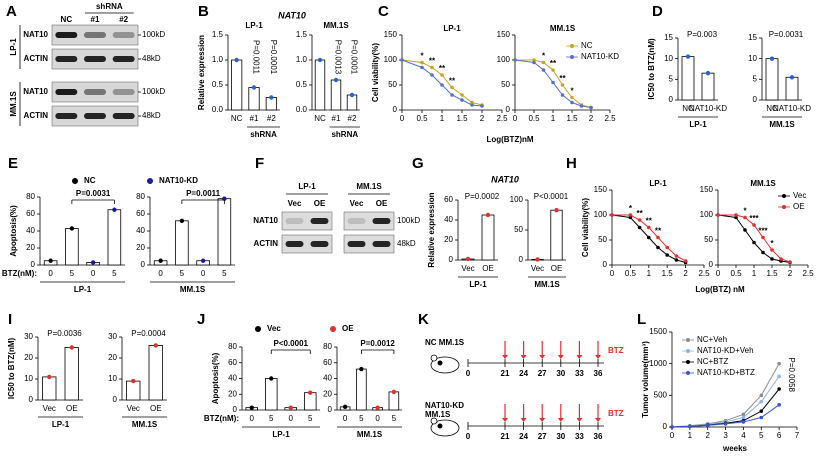  I want to click on y-axis-label: IC50 to BTZ(nM), so click(11, 369).